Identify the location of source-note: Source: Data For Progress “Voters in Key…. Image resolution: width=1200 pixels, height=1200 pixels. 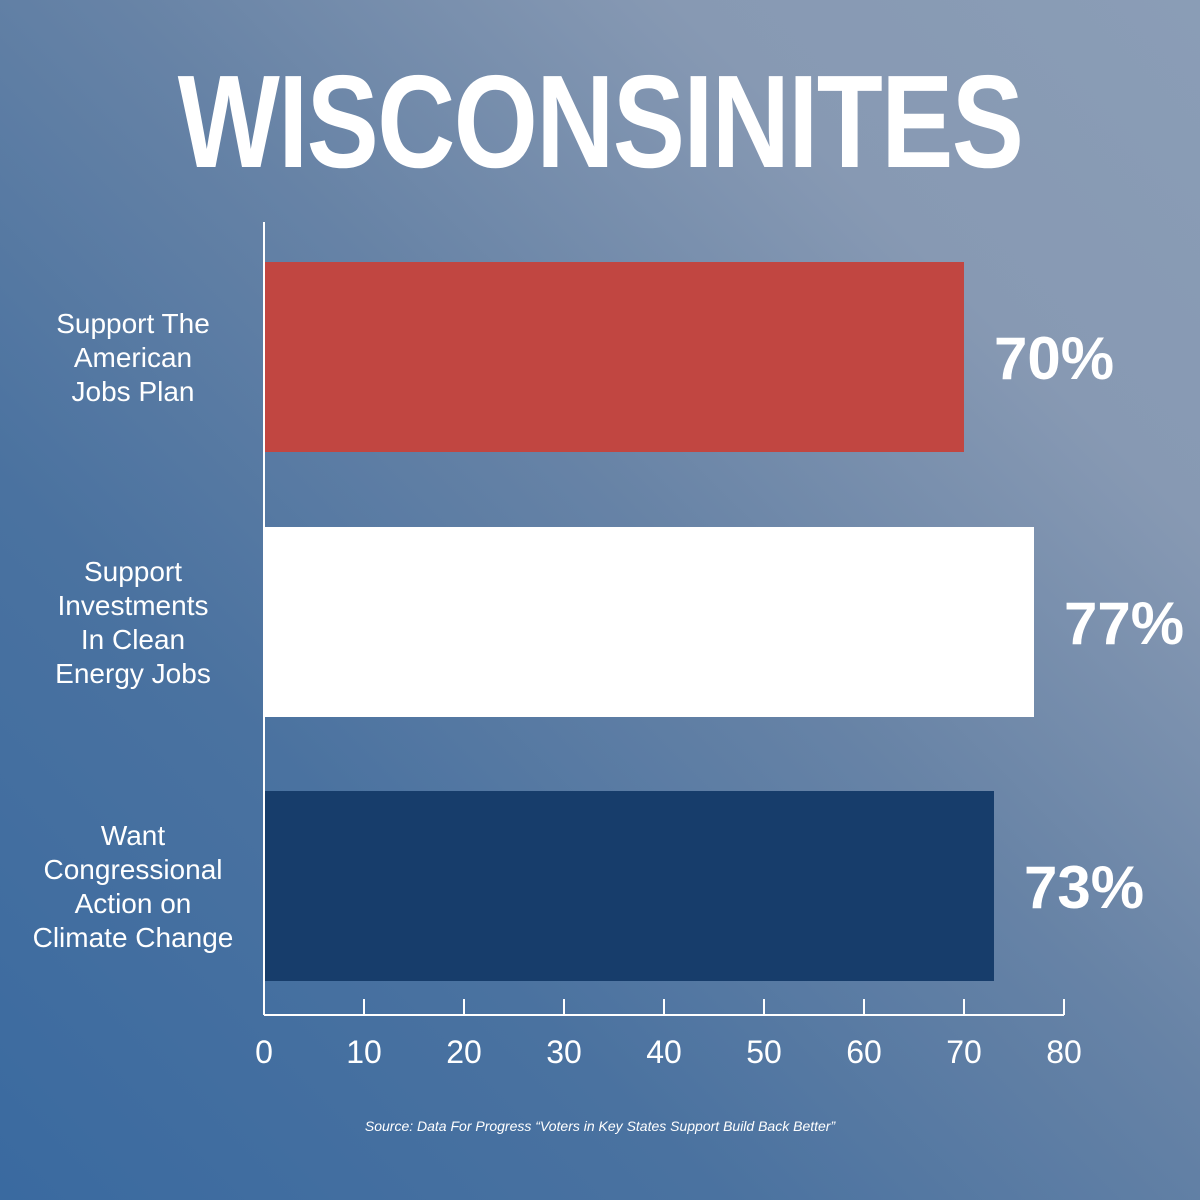
(600, 1126).